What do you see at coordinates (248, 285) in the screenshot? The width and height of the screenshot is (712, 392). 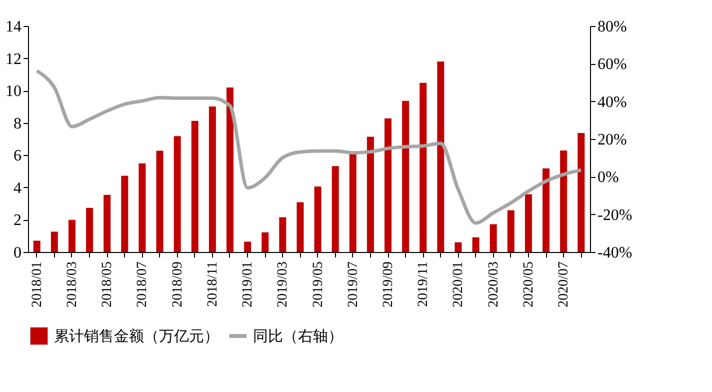 I see `x-tick-label: 2019/01` at bounding box center [248, 285].